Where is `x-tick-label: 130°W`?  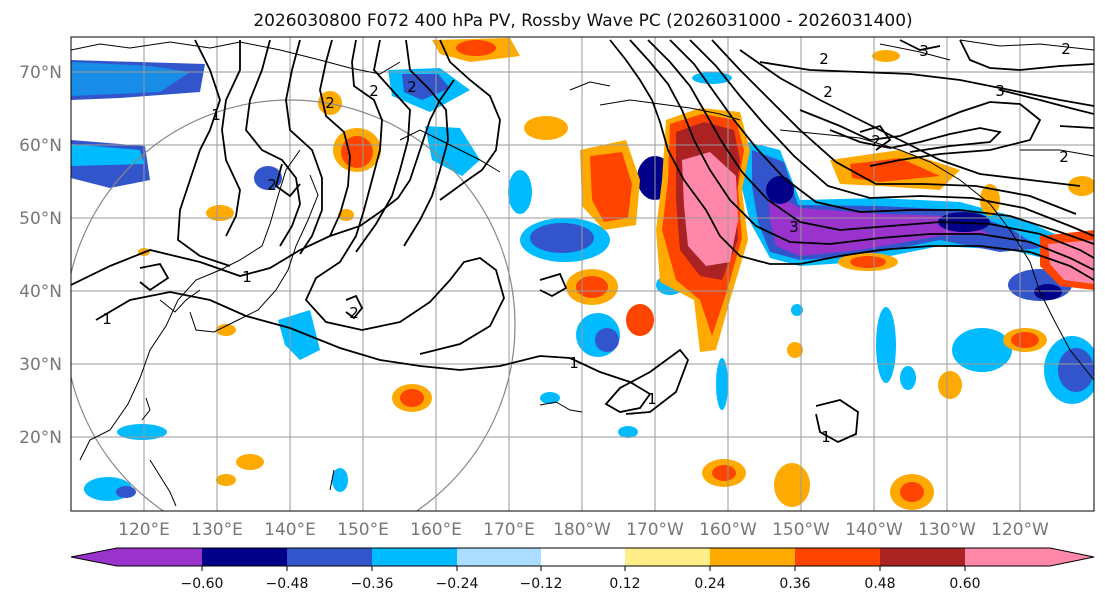
x-tick-label: 130°W is located at coordinates (947, 530).